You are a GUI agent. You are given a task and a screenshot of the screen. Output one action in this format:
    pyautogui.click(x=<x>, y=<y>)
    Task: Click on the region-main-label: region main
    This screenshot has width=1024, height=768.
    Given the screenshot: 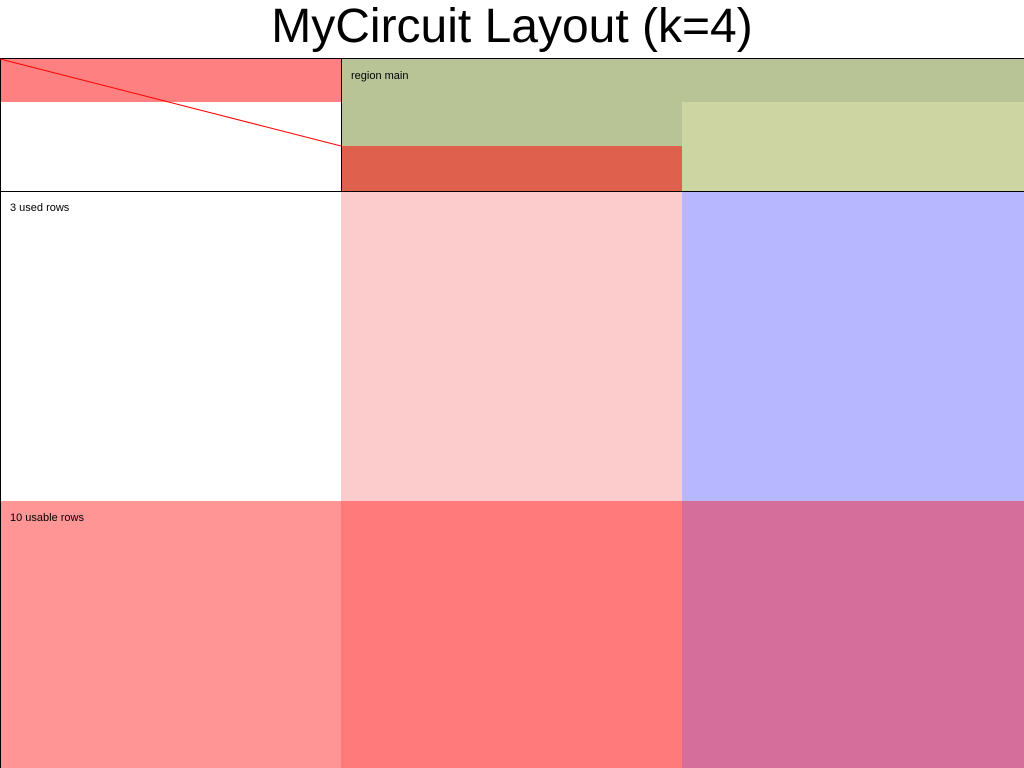 What is the action you would take?
    pyautogui.click(x=380, y=76)
    